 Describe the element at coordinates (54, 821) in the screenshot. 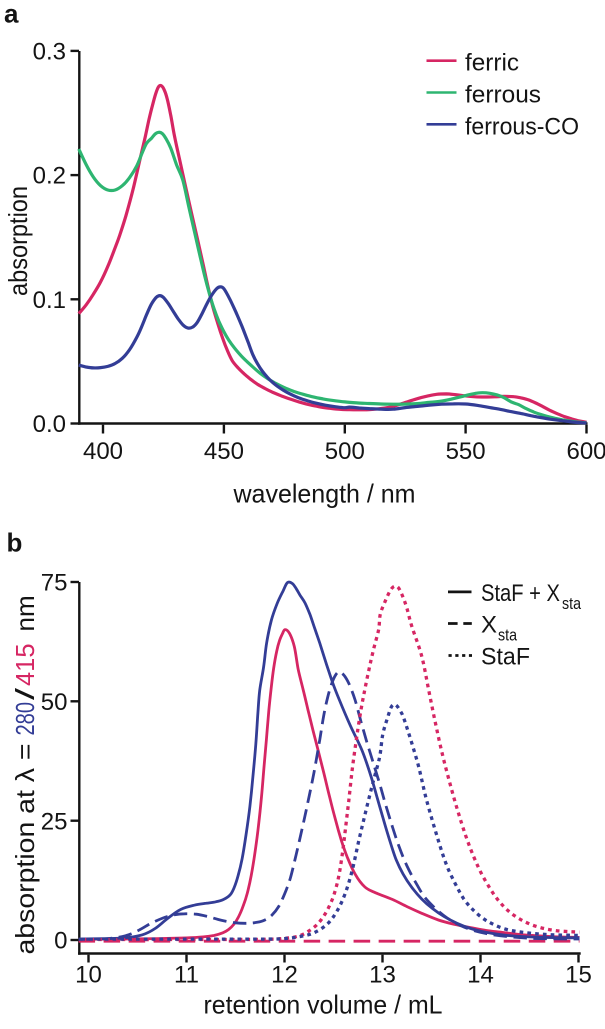

I see `svg-text: 25` at that location.